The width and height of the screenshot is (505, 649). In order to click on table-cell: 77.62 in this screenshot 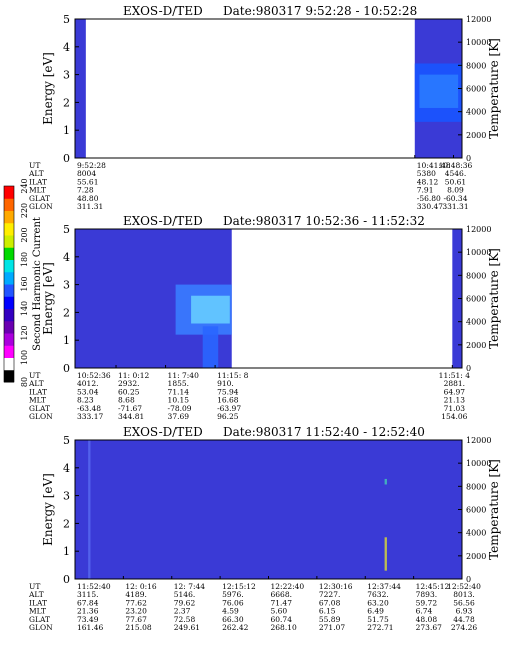, I will do `click(136, 602)`.